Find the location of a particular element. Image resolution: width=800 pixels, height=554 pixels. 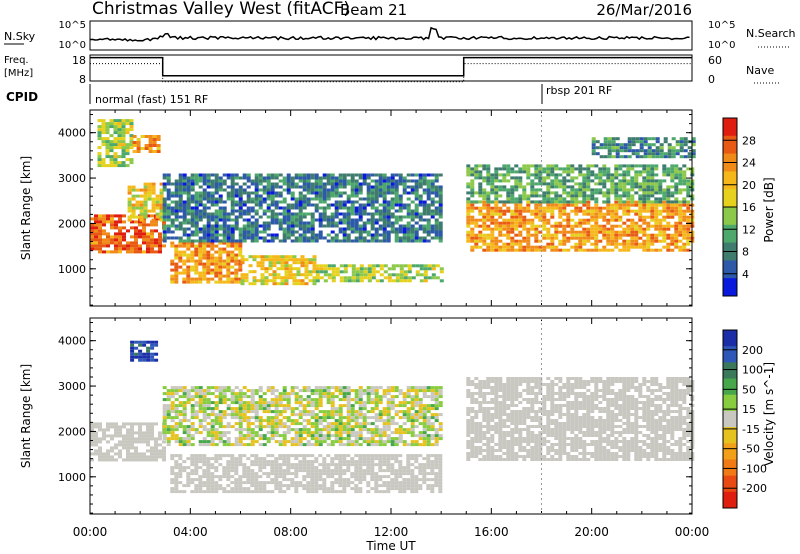

freq-label-top: Freq. is located at coordinates (16, 60).